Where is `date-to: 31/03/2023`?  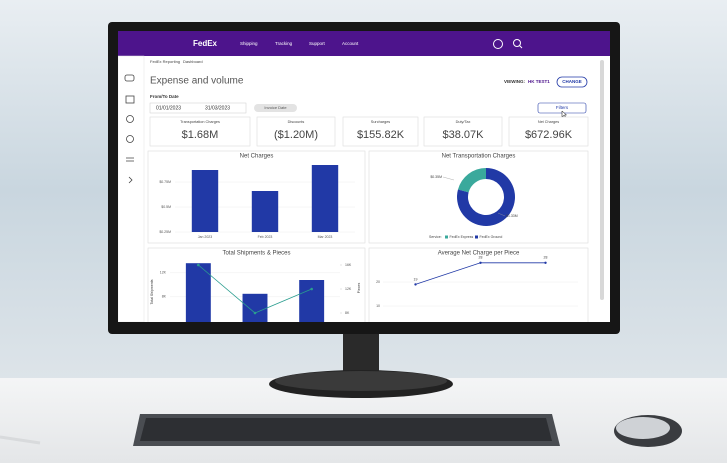 date-to: 31/03/2023 is located at coordinates (217, 108).